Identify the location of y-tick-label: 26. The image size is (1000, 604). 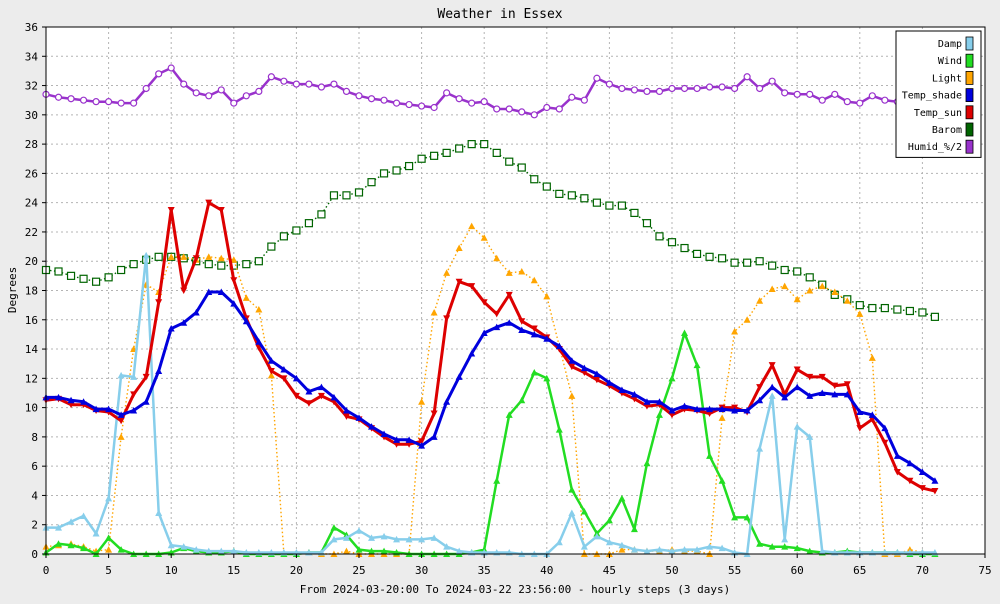
(31, 173).